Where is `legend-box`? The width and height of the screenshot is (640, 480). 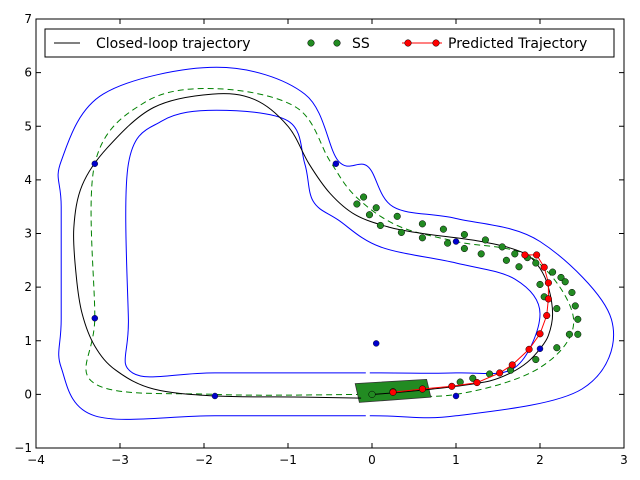
legend-box is located at coordinates (329, 43).